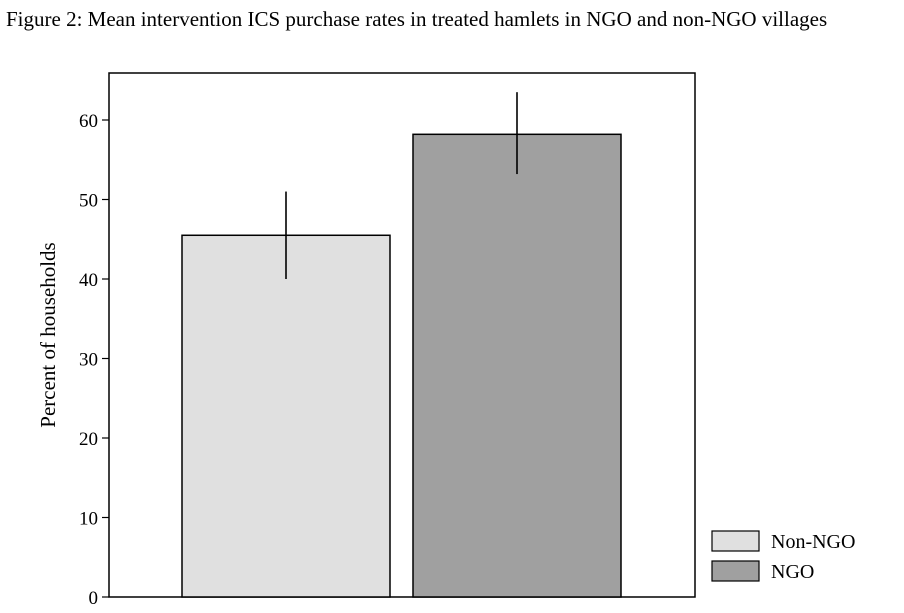 The height and width of the screenshot is (613, 904). Describe the element at coordinates (783, 556) in the screenshot. I see `legend: Non-NGO NGO` at that location.